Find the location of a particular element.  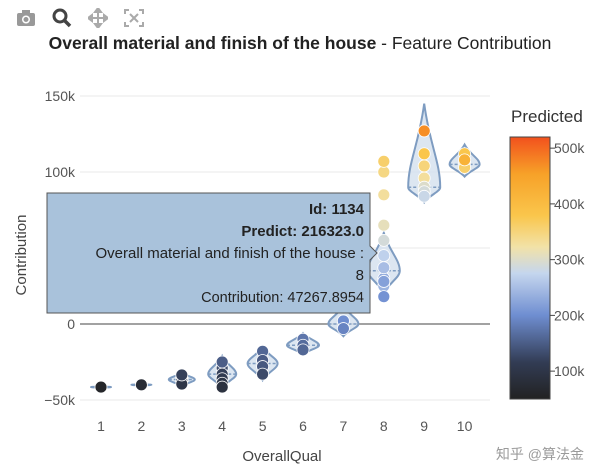

x-tick-label: 7 is located at coordinates (344, 426).